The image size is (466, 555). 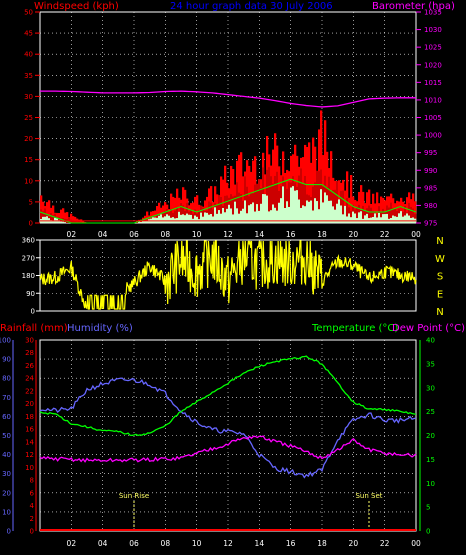 I want to click on barometer-tick-label: 1020, so click(x=433, y=65).